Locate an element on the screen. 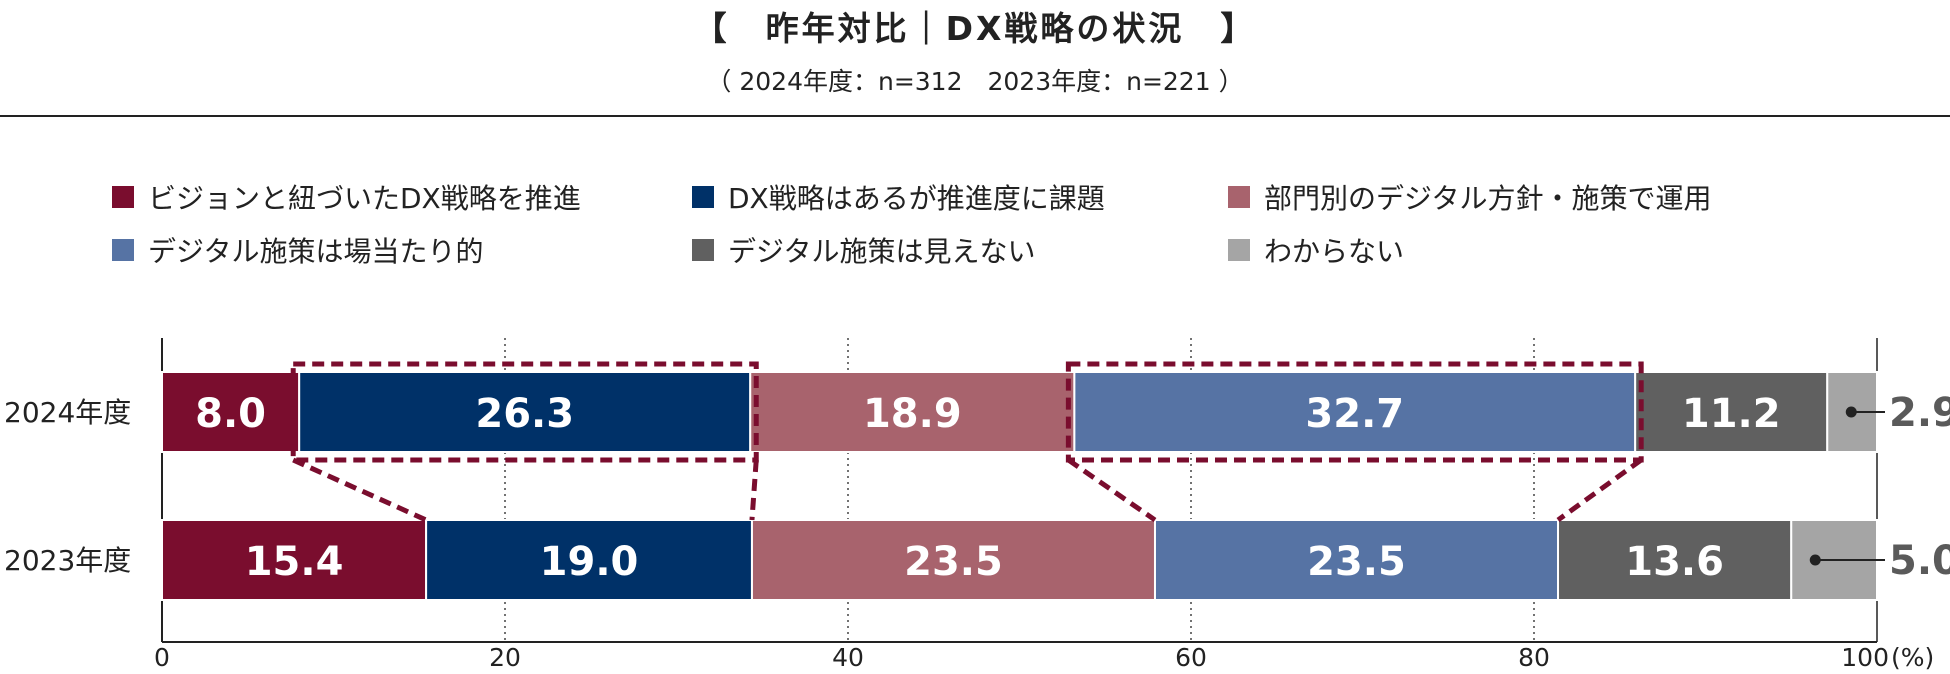  category-label: 2024年度 is located at coordinates (67, 412).